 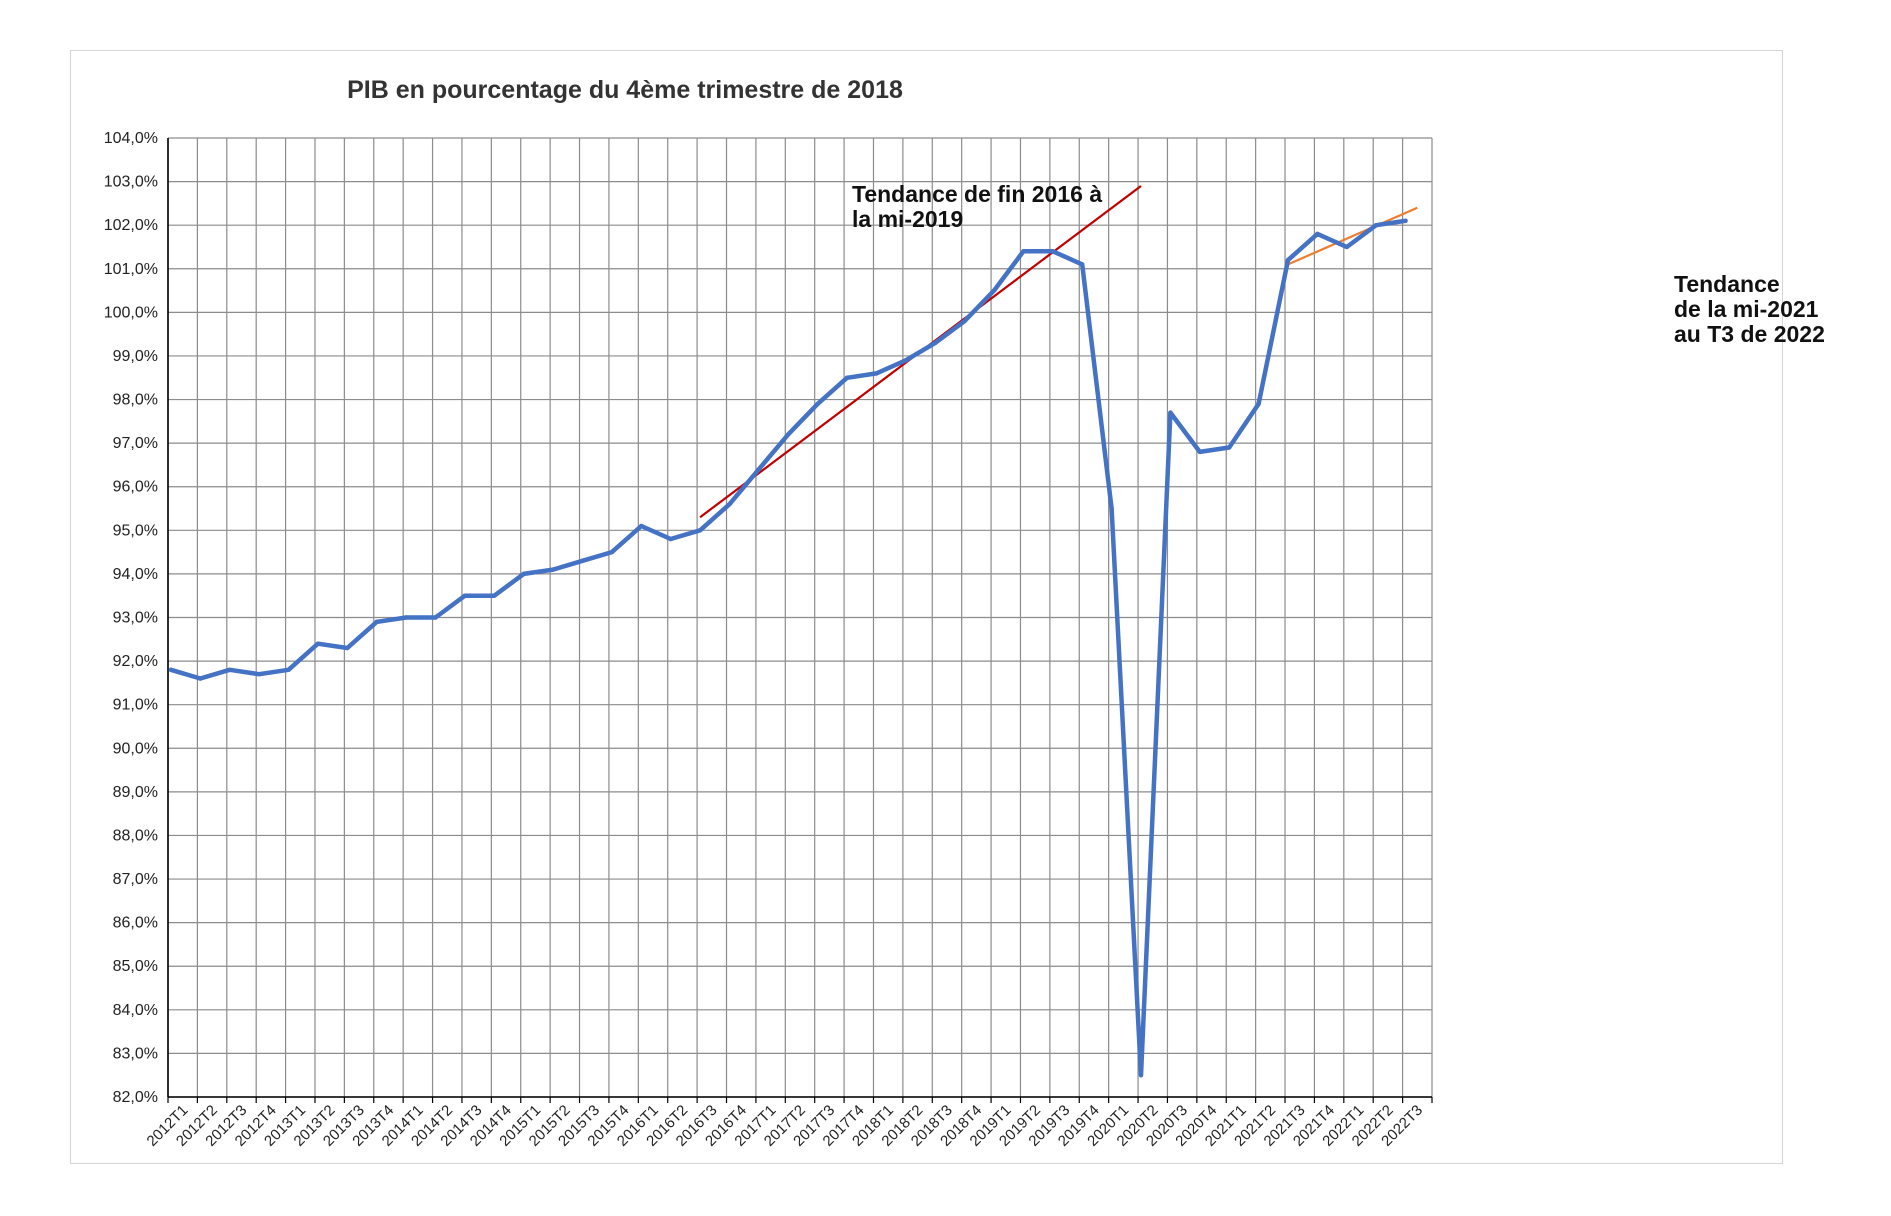 I want to click on y-tick-label: 91,0%, so click(x=135, y=705).